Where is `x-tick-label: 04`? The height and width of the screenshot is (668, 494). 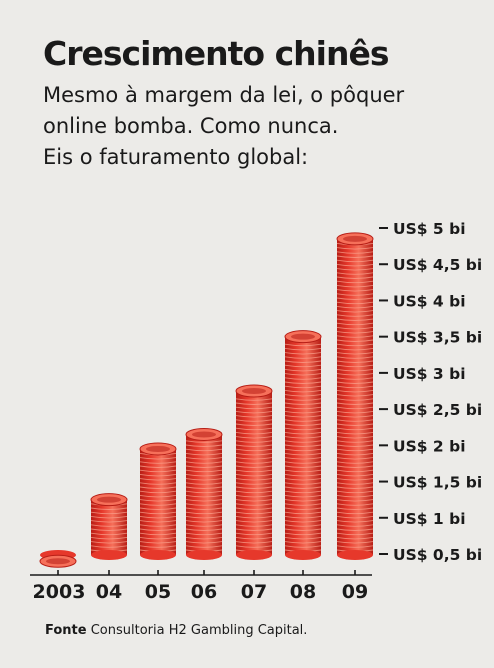 x-tick-label: 04 is located at coordinates (109, 592).